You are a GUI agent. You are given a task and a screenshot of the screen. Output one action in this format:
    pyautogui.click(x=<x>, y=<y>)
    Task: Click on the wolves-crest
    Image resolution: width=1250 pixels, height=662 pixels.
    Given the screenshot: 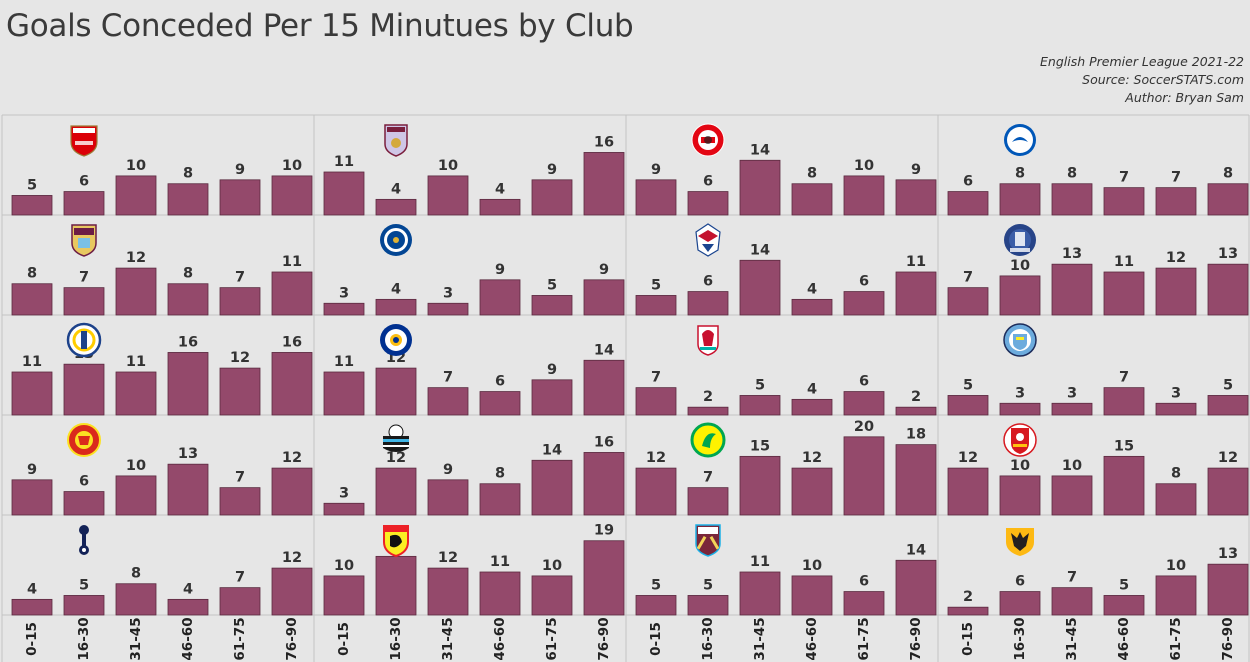 What is the action you would take?
    pyautogui.click(x=1020, y=542)
    